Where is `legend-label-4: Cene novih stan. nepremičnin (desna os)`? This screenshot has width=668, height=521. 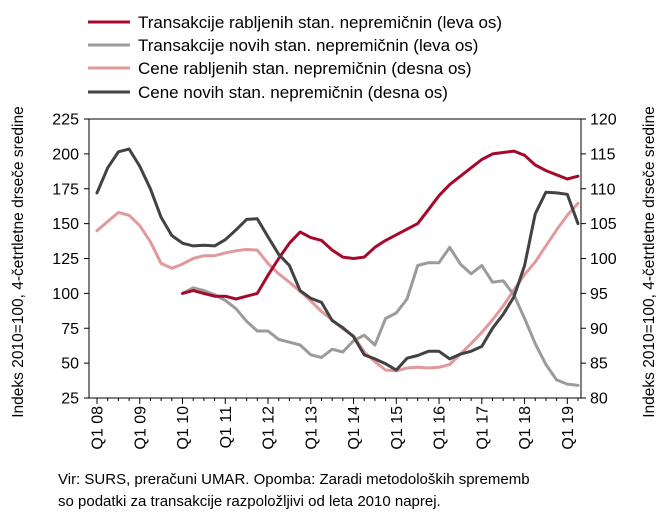
legend-label-4: Cene novih stan. nepremičnin (desna os) is located at coordinates (293, 92).